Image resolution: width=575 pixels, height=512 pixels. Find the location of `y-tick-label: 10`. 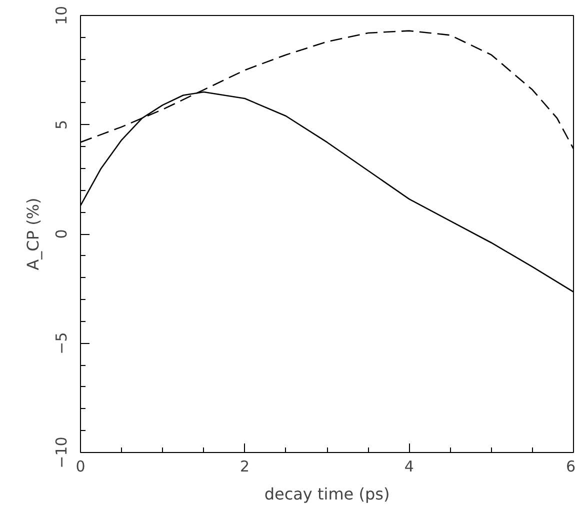

y-tick-label: 10 is located at coordinates (61, 16).